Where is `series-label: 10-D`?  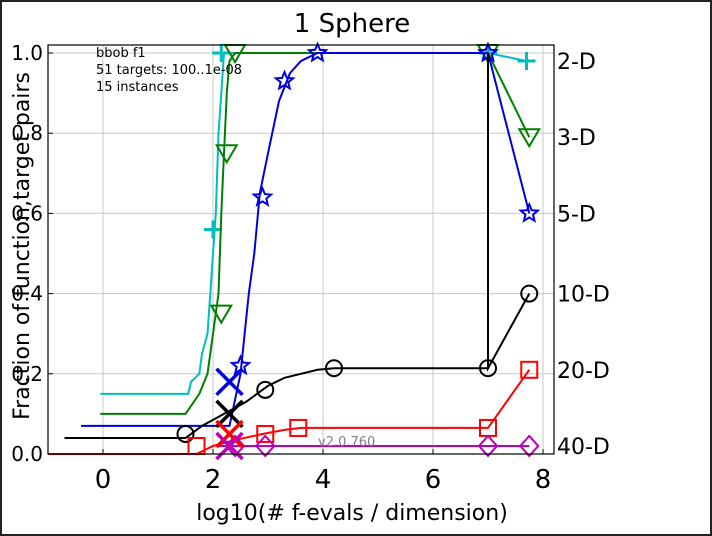
series-label: 10-D is located at coordinates (583, 295).